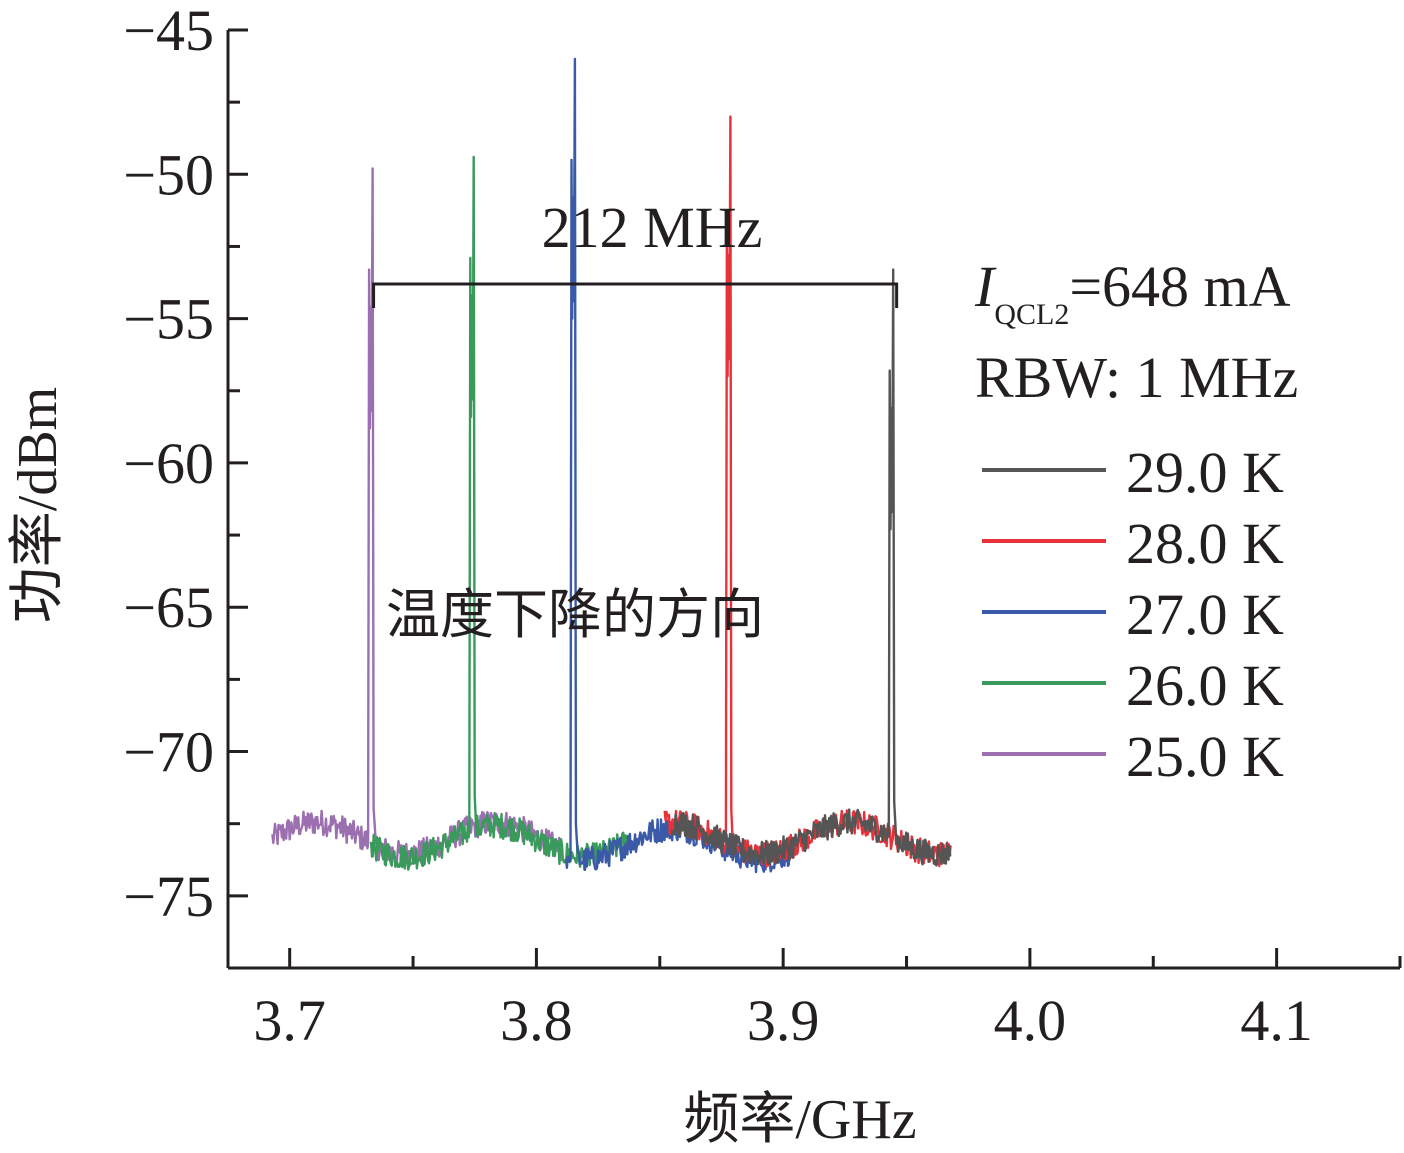 The height and width of the screenshot is (1153, 1404). I want to click on legend-label: 29.0 K, so click(1205, 472).